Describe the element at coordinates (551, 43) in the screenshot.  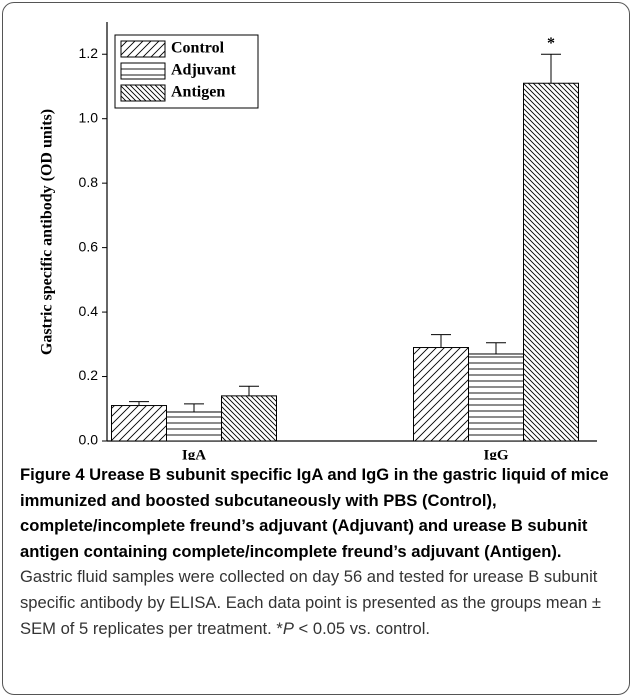
I see `annotation: *` at that location.